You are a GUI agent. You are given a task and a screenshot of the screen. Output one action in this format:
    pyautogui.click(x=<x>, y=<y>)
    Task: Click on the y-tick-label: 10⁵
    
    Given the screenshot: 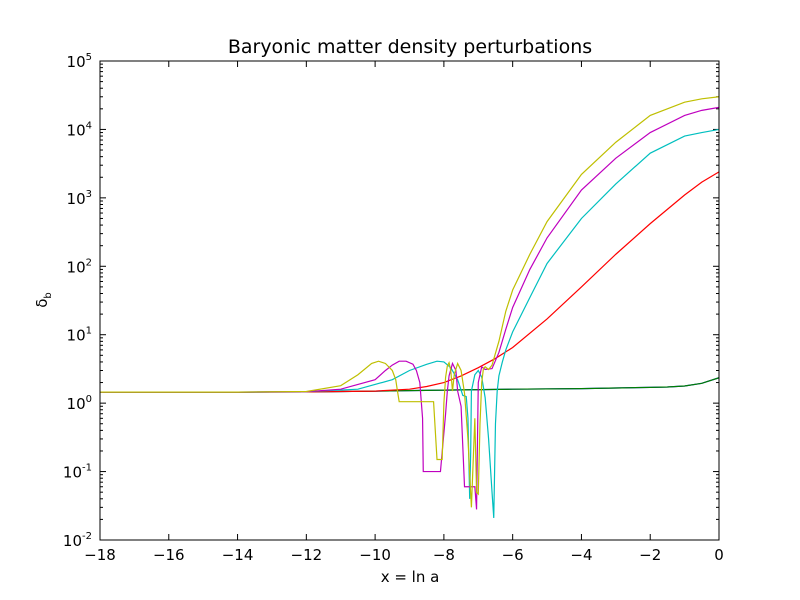 What is the action you would take?
    pyautogui.click(x=79, y=61)
    